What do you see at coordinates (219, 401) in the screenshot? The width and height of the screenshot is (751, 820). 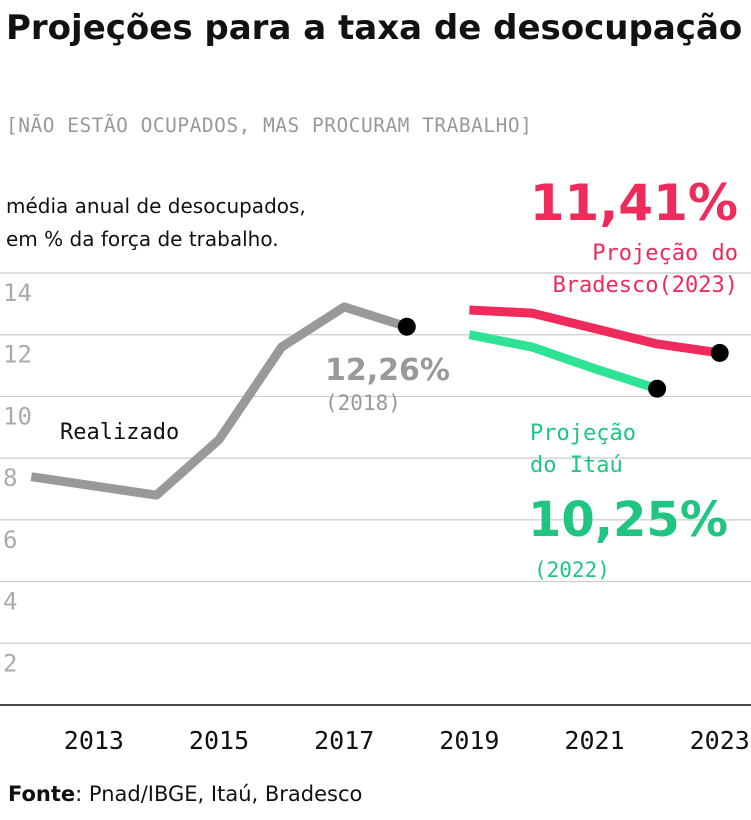 I see `realizado-series-line` at bounding box center [219, 401].